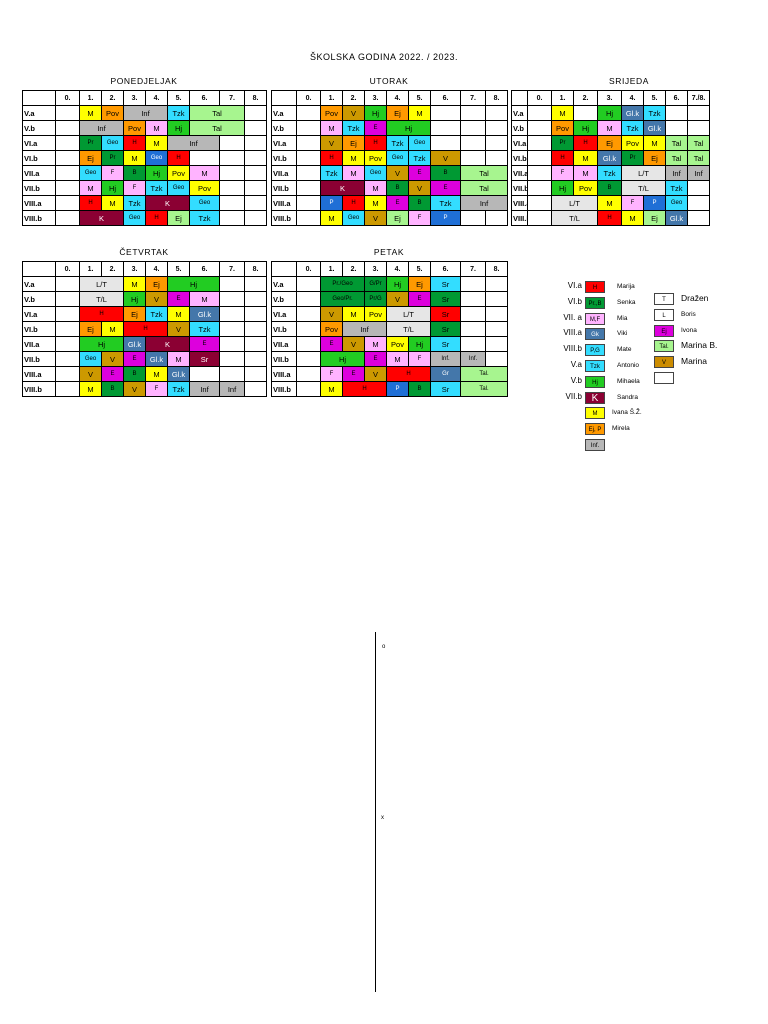  What do you see at coordinates (331, 203) in the screenshot?
I see `lesson-cell: P` at bounding box center [331, 203].